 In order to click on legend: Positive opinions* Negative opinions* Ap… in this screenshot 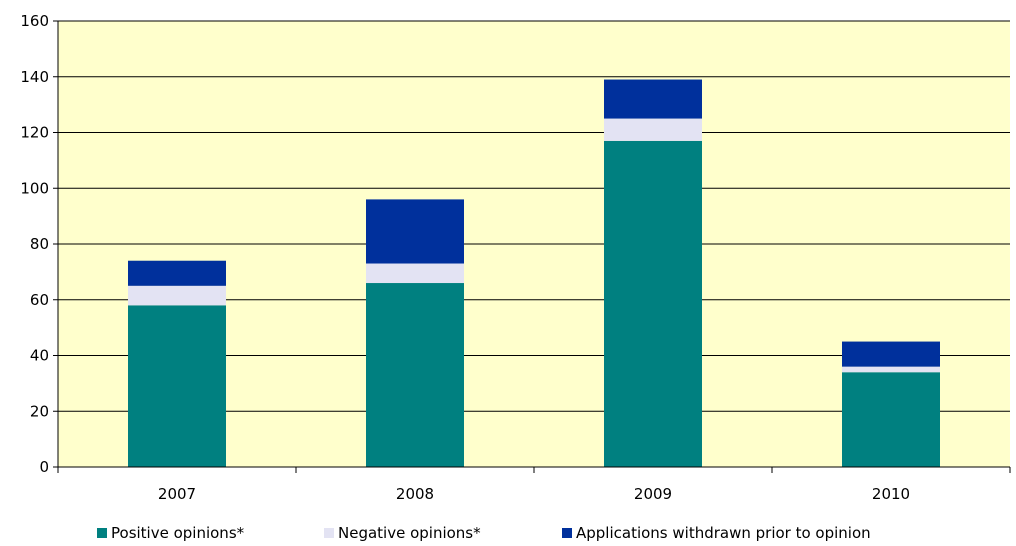, I will do `click(508, 533)`.